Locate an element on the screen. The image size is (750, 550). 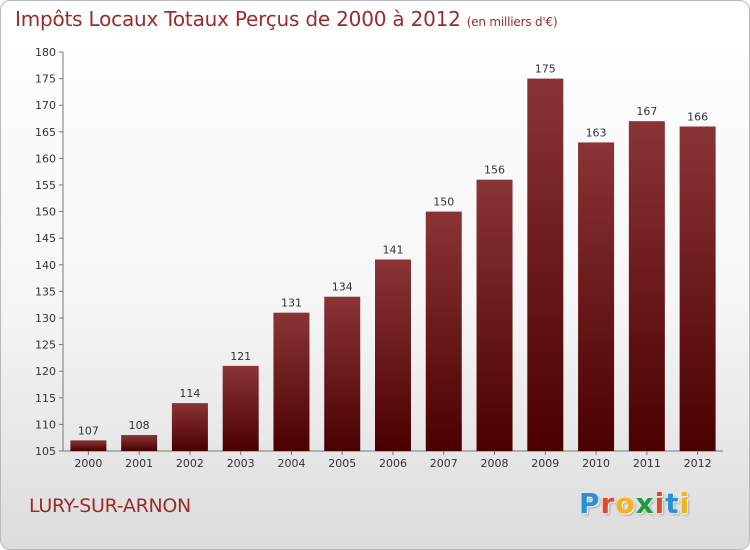
y-tick-label: 105 is located at coordinates (45, 451).